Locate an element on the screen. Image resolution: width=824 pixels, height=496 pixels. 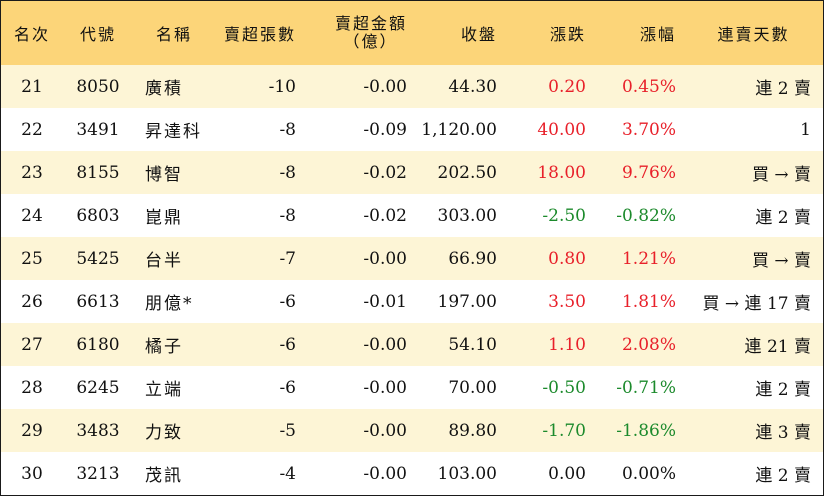
stock-name-cell: 力致 is located at coordinates (164, 433).